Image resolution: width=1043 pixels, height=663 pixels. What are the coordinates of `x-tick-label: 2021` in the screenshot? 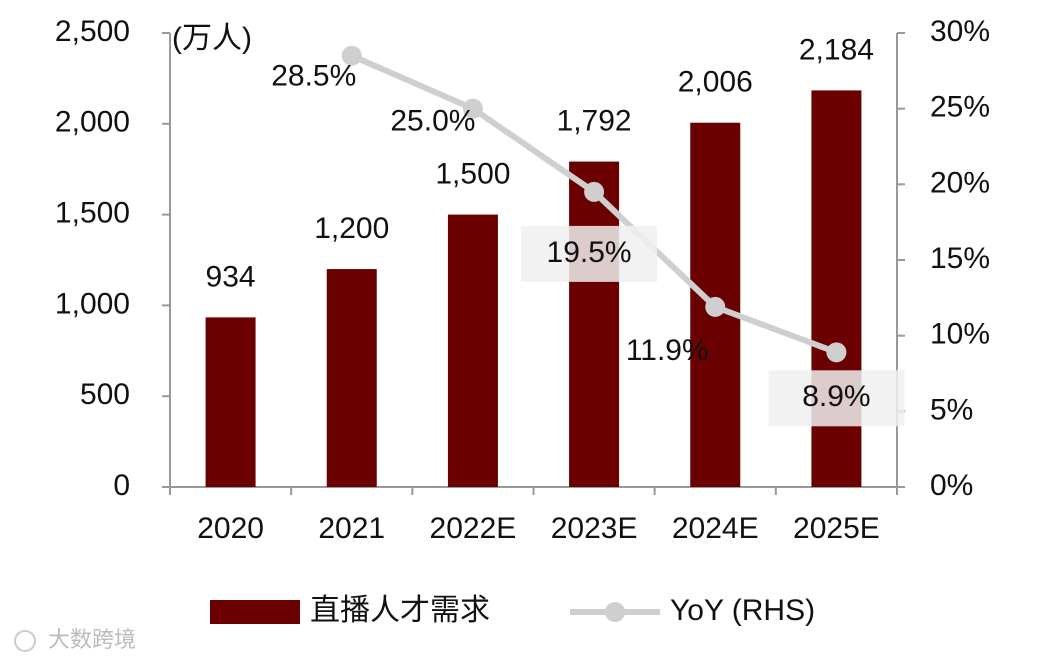 It's located at (351, 528).